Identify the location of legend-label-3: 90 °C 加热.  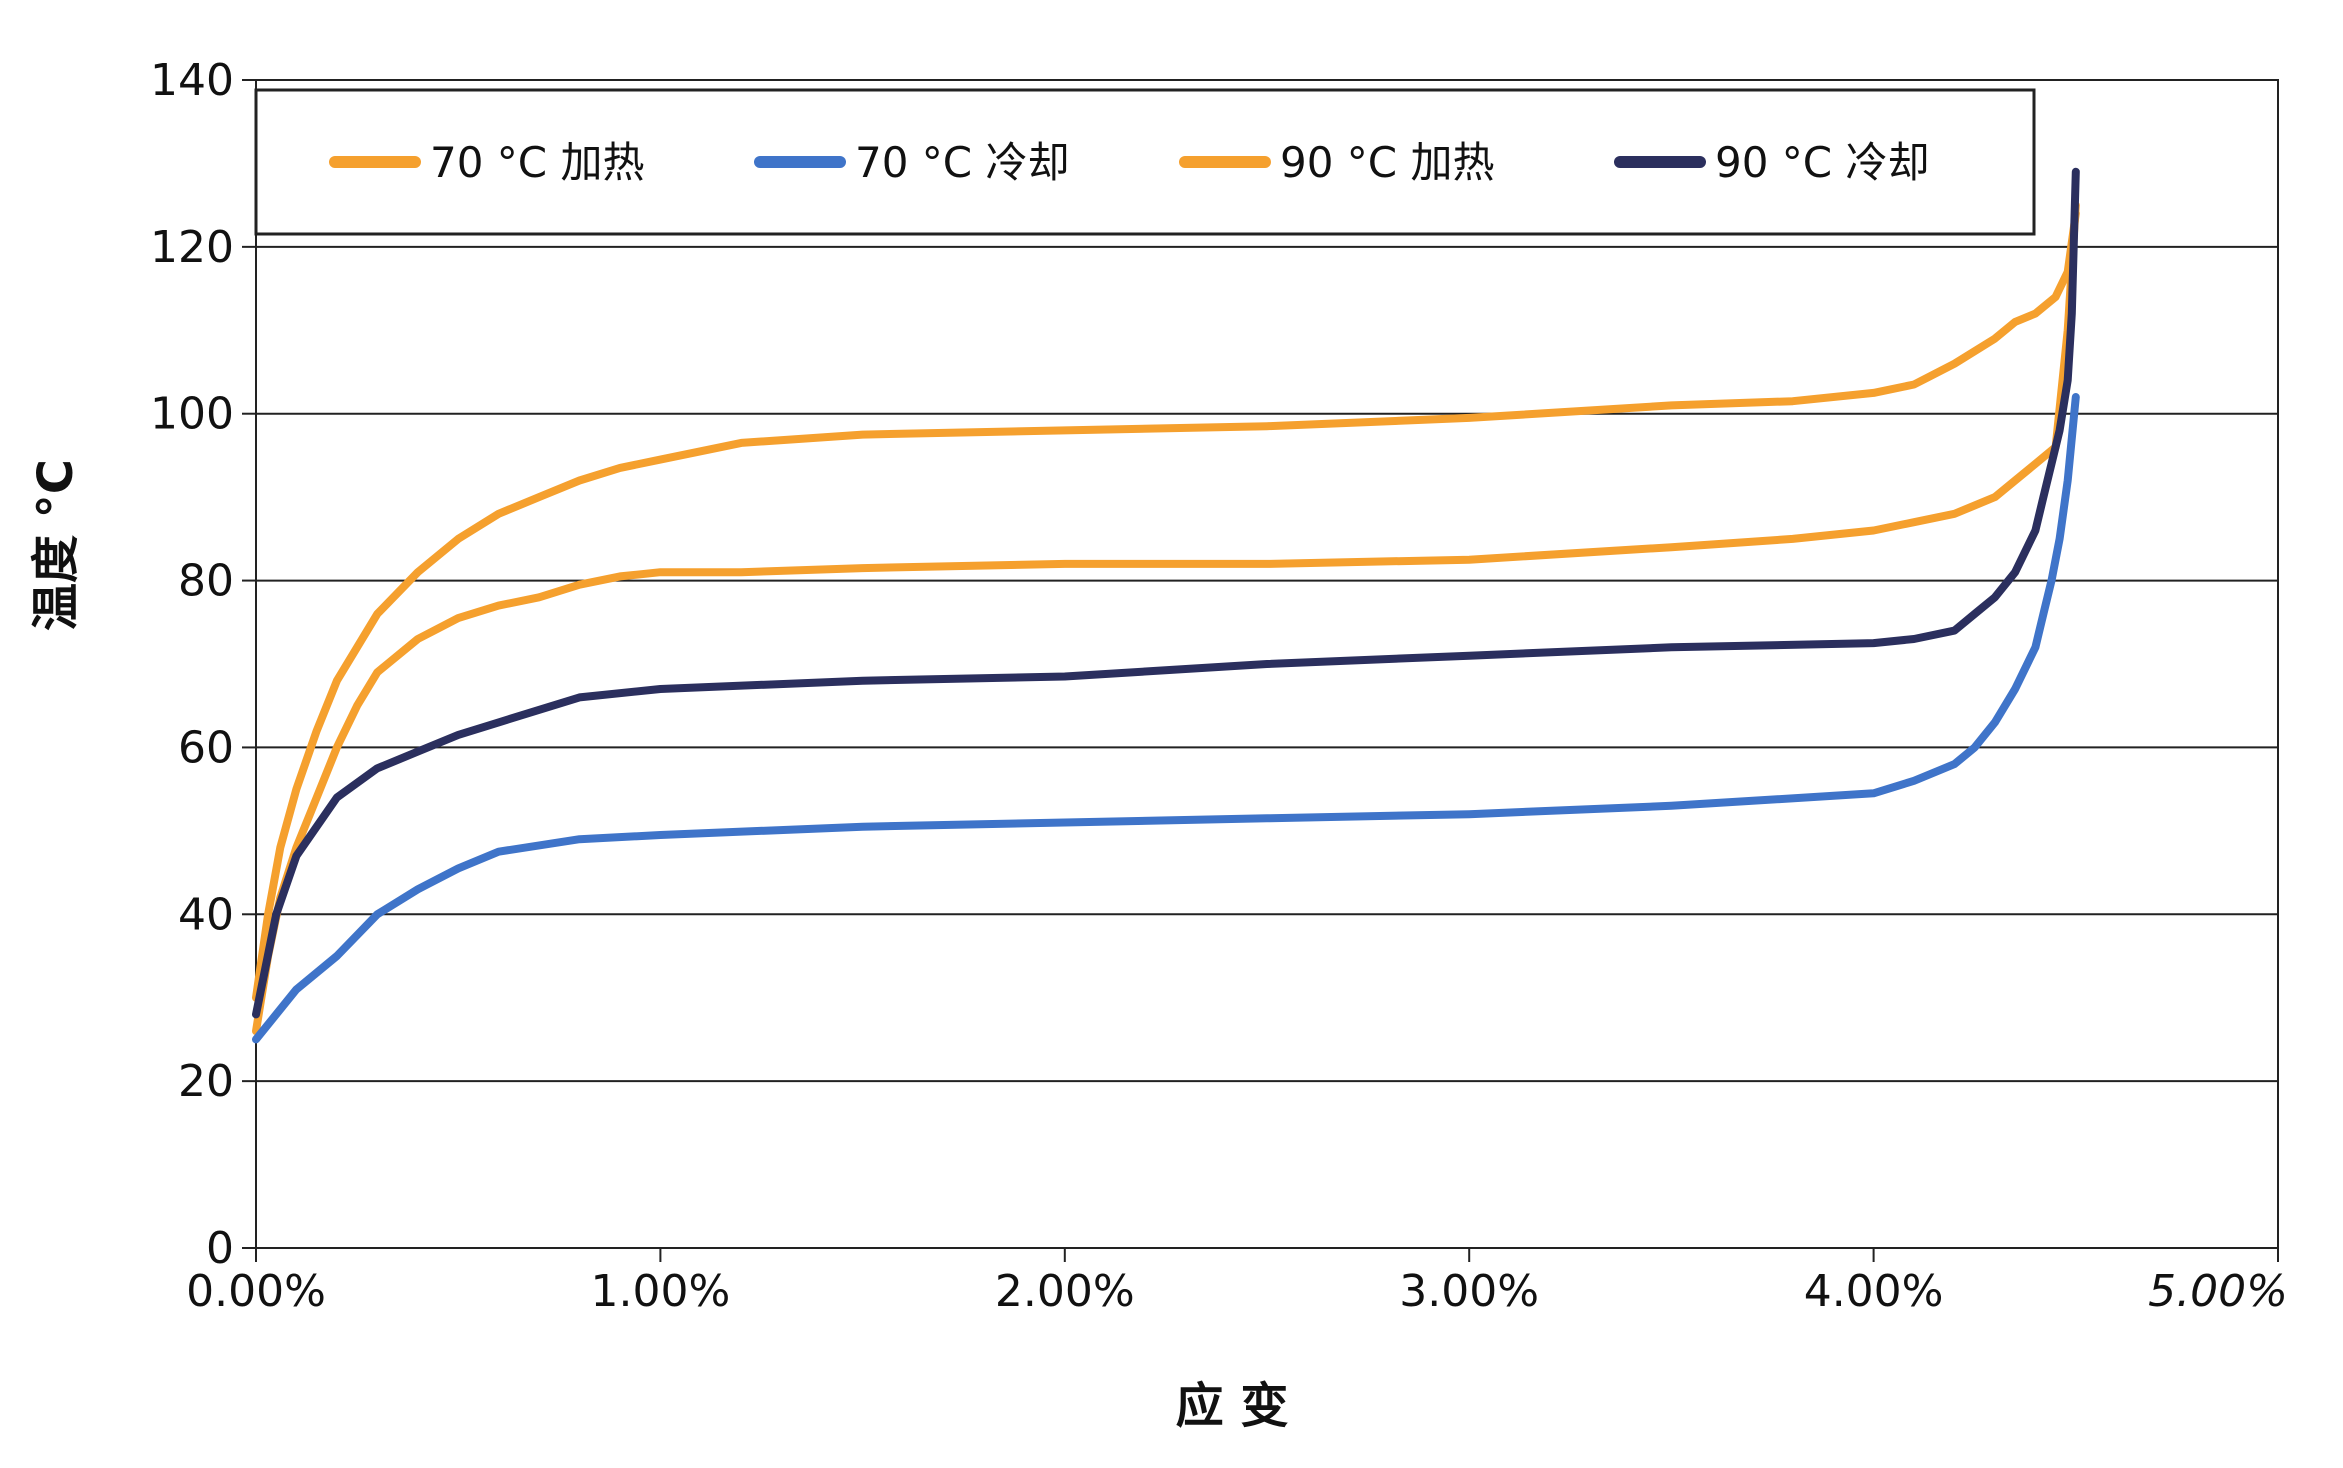
(1387, 162).